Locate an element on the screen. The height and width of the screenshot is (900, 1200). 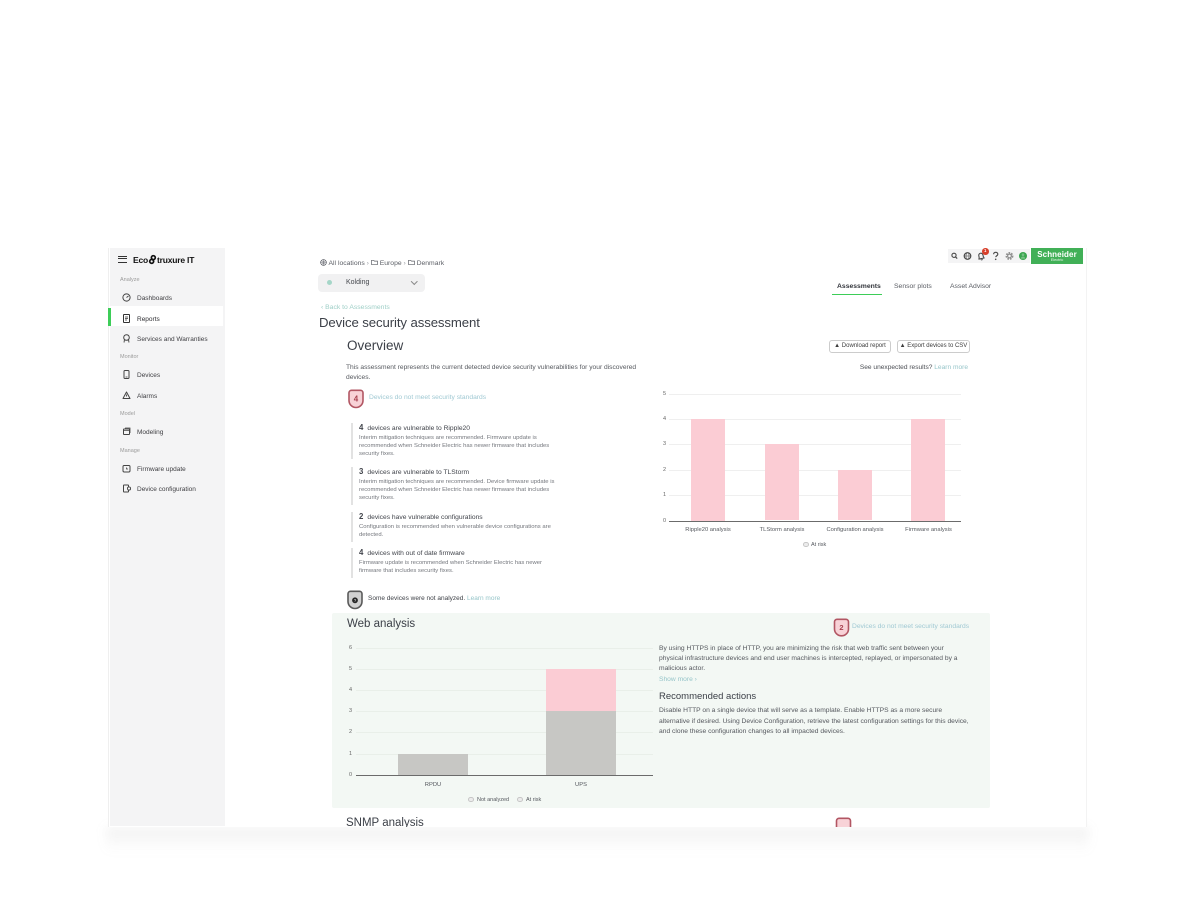
svg-text: 2 is located at coordinates (841, 627).